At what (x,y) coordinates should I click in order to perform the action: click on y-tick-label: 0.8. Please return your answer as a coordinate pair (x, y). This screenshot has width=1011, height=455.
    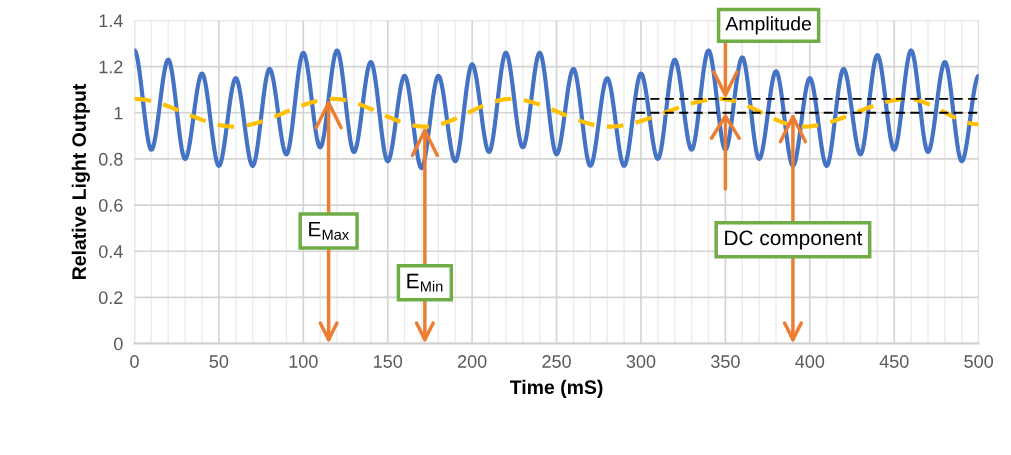
    Looking at the image, I should click on (110, 159).